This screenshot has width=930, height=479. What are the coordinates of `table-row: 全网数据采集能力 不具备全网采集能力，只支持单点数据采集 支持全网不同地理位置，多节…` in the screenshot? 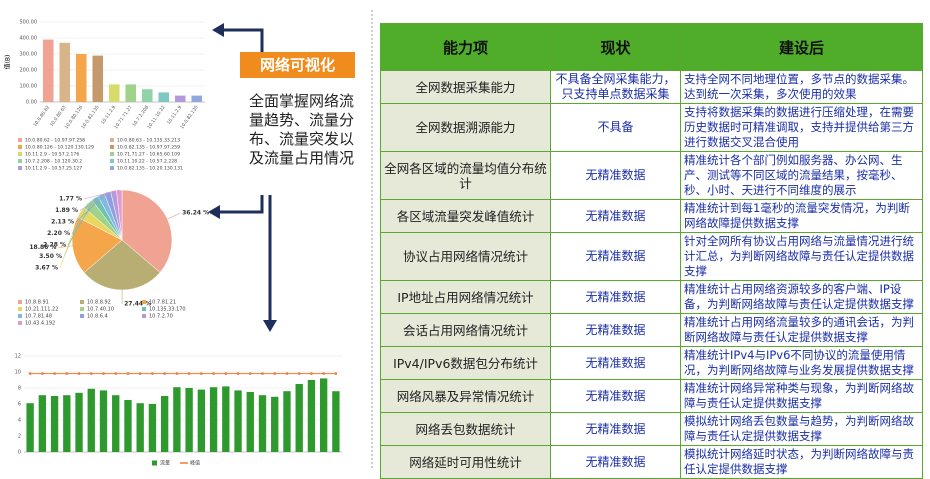 It's located at (651, 87).